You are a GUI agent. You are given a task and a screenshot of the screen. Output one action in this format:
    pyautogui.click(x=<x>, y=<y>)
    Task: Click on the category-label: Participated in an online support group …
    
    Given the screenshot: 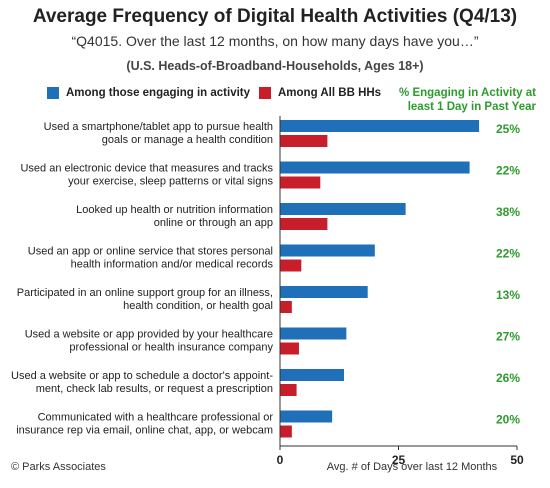 What is the action you would take?
    pyautogui.click(x=145, y=299)
    